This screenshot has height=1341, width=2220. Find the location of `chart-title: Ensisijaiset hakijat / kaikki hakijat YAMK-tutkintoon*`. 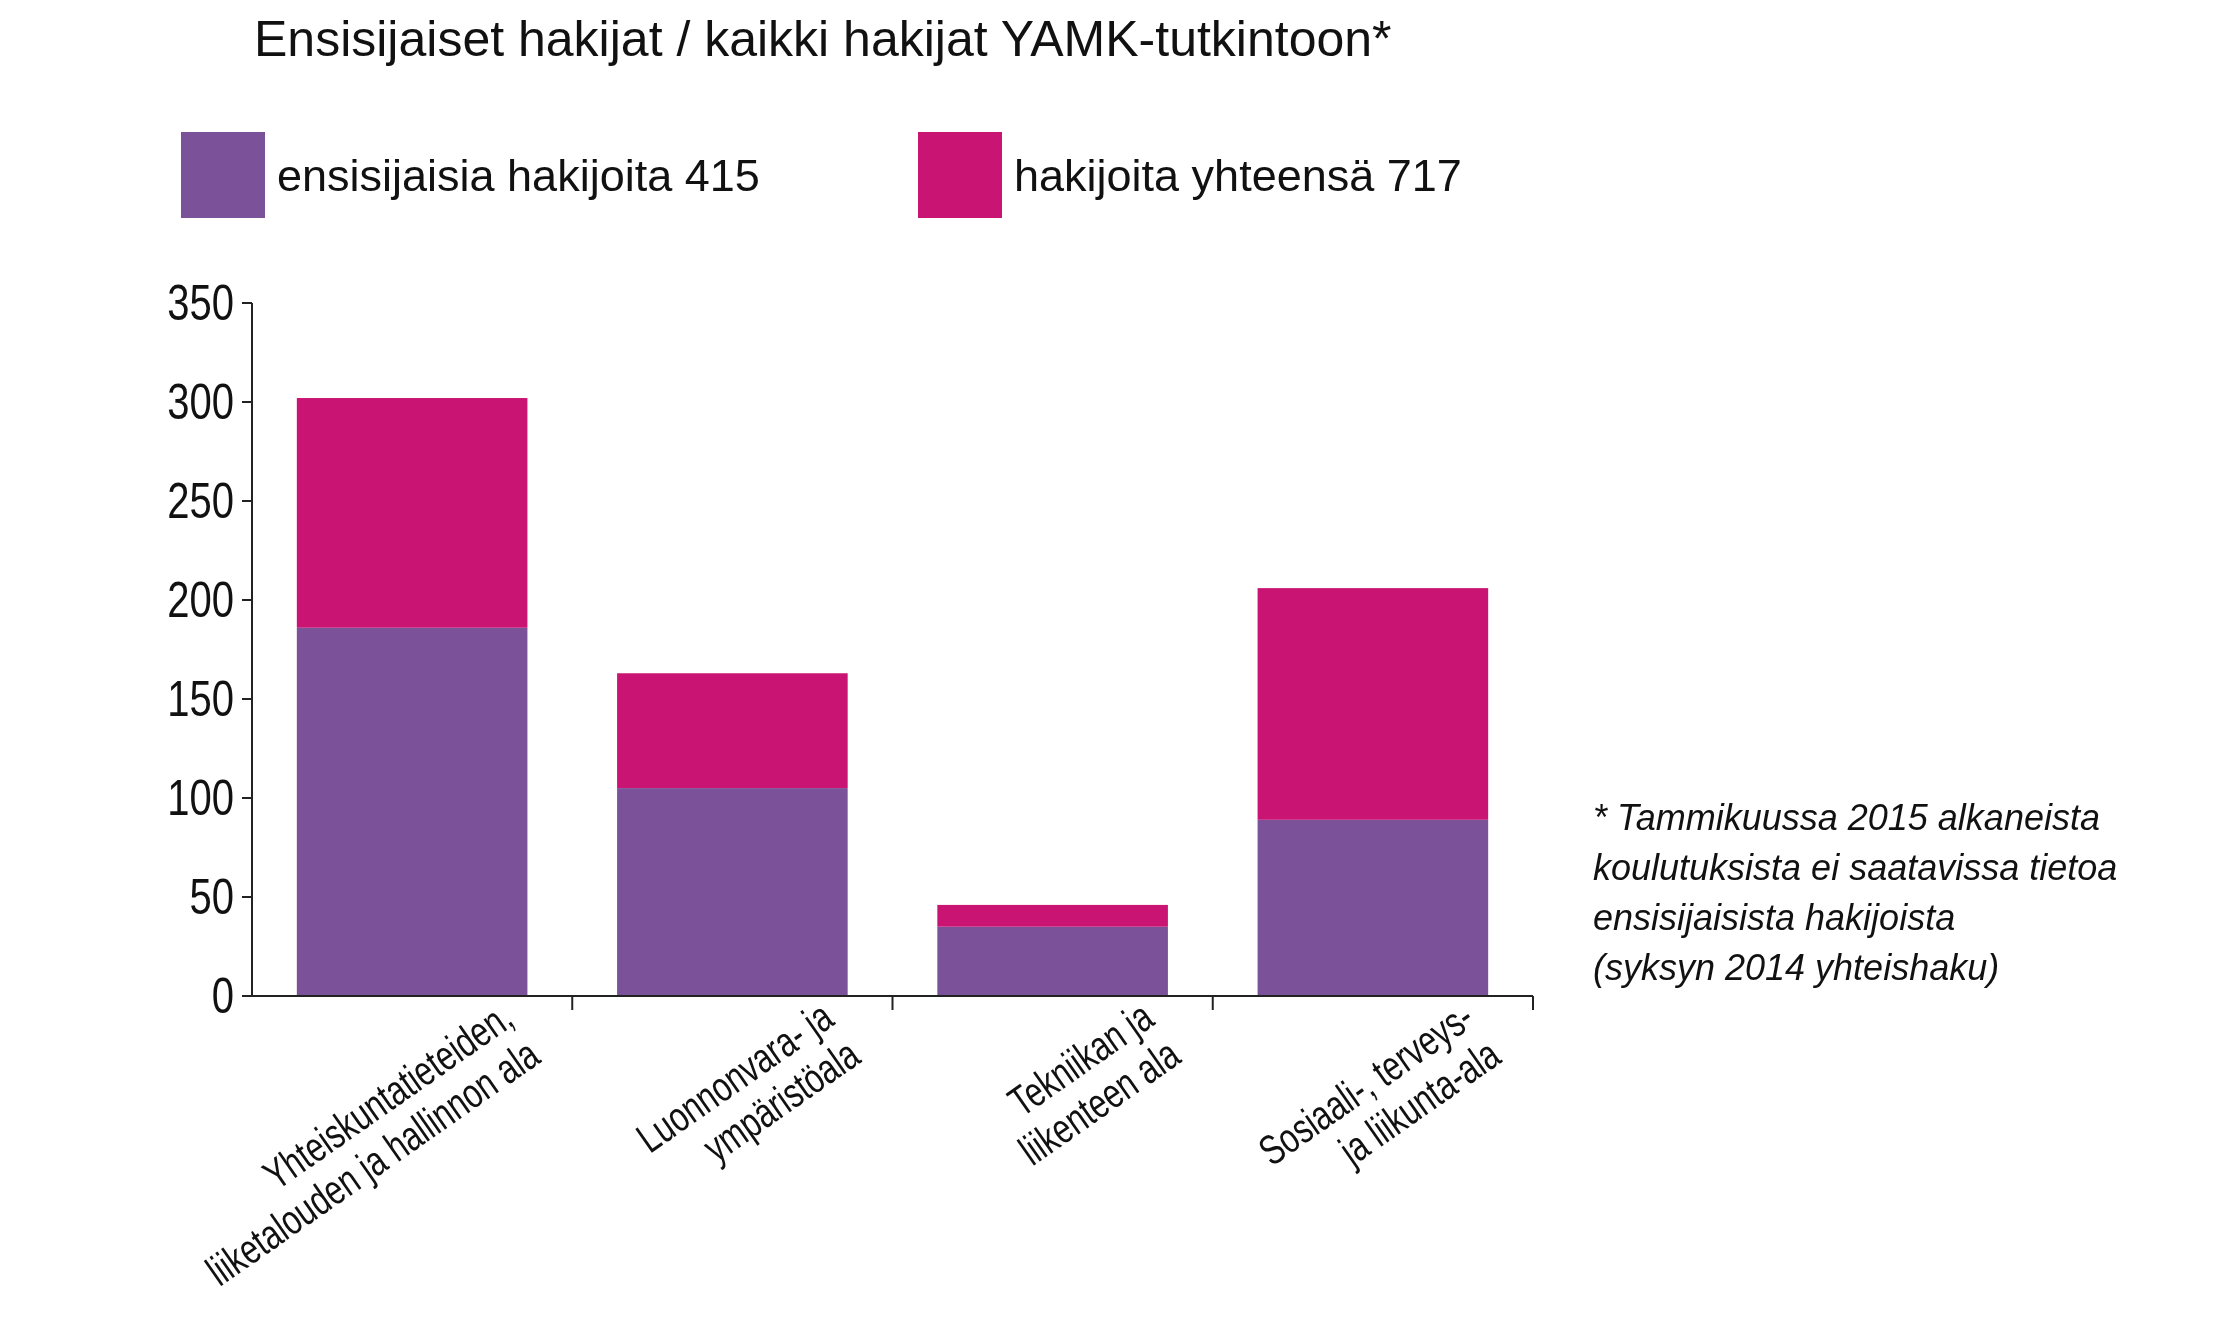

chart-title: Ensisijaiset hakijat / kaikki hakijat YAMK-tutkintoon* is located at coordinates (823, 39).